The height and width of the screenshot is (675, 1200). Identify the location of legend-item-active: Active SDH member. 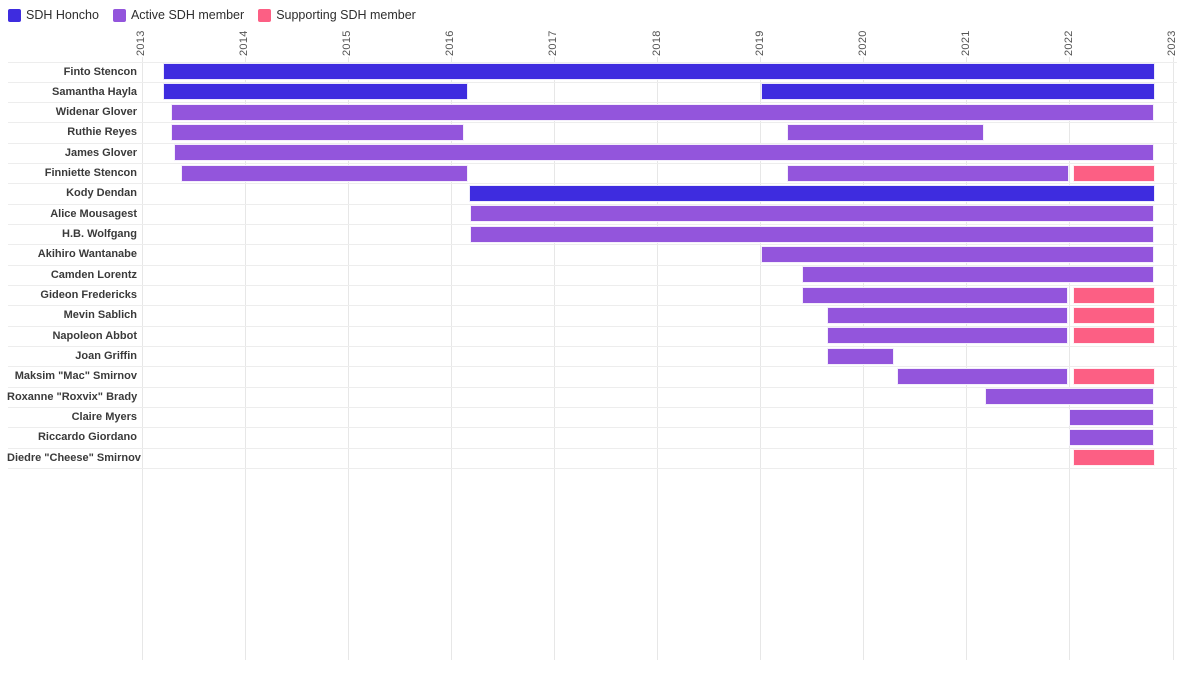
(178, 15).